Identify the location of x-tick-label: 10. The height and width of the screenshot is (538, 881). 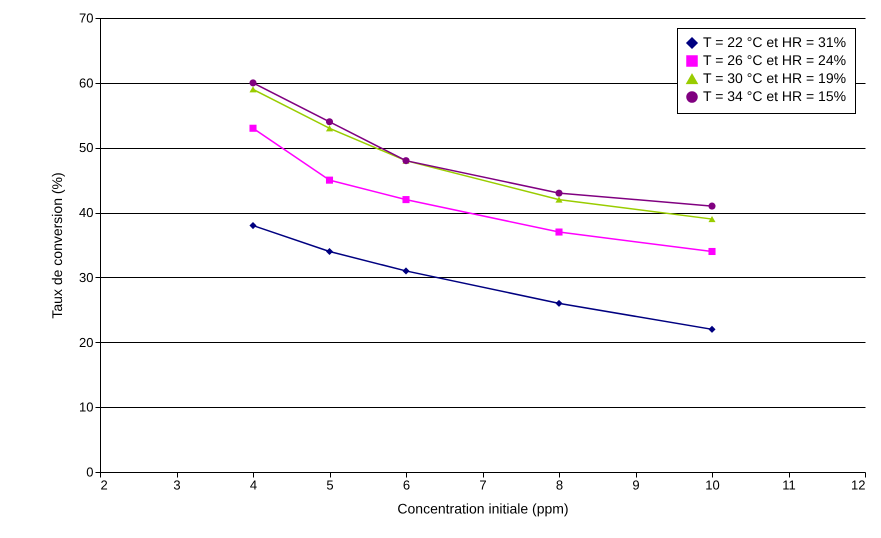
(712, 485).